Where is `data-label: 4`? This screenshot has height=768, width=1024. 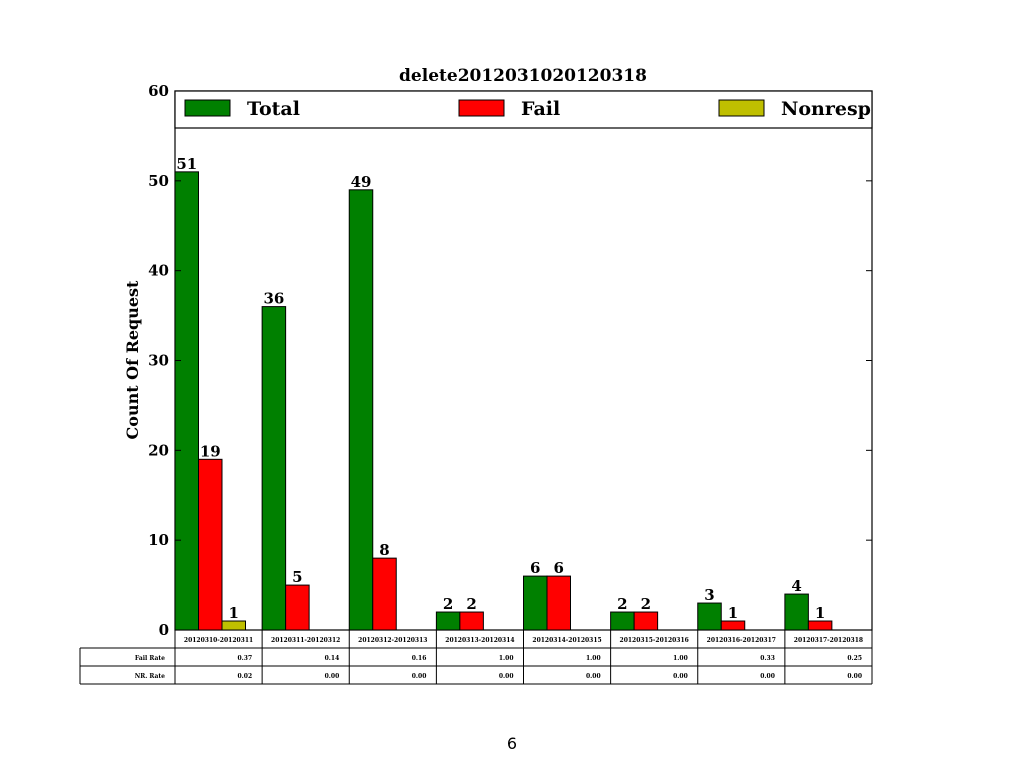 data-label: 4 is located at coordinates (796, 586).